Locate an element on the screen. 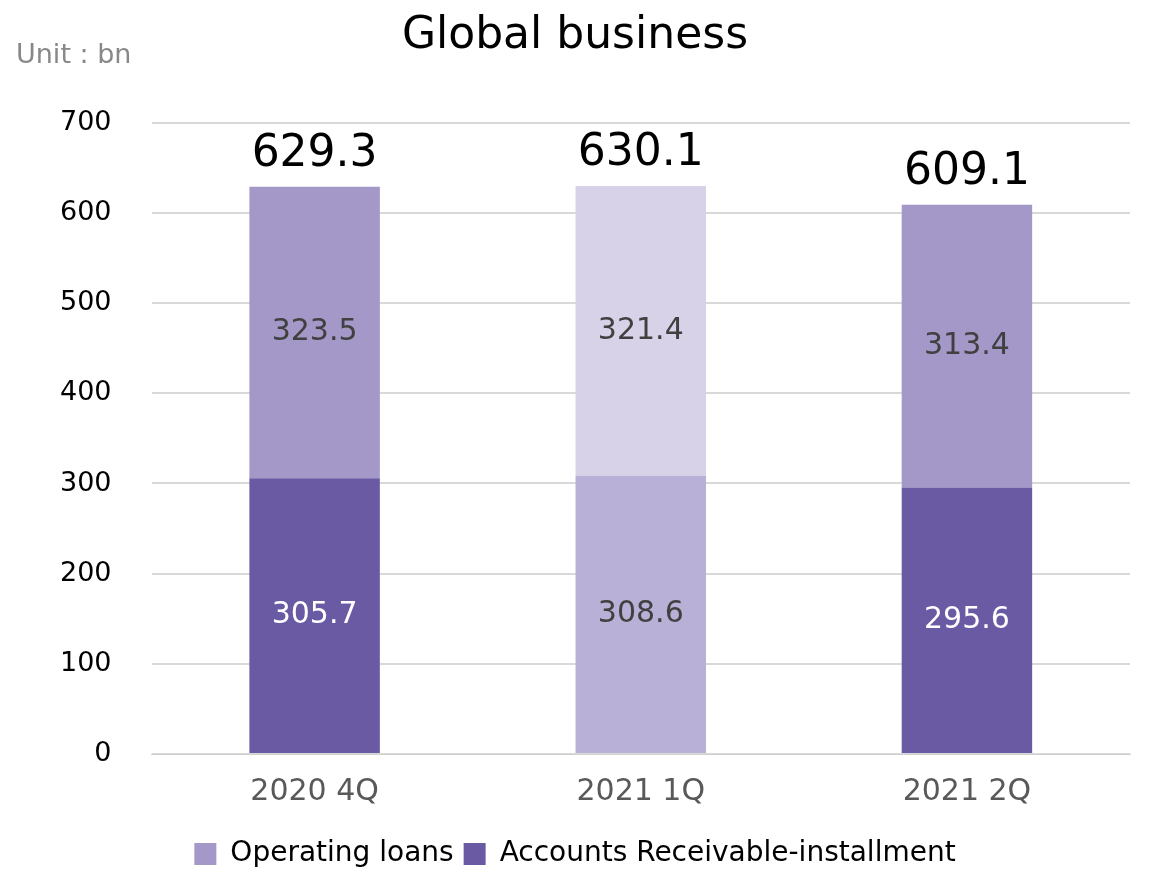 This screenshot has height=883, width=1150. data-label: 321.4 is located at coordinates (640, 328).